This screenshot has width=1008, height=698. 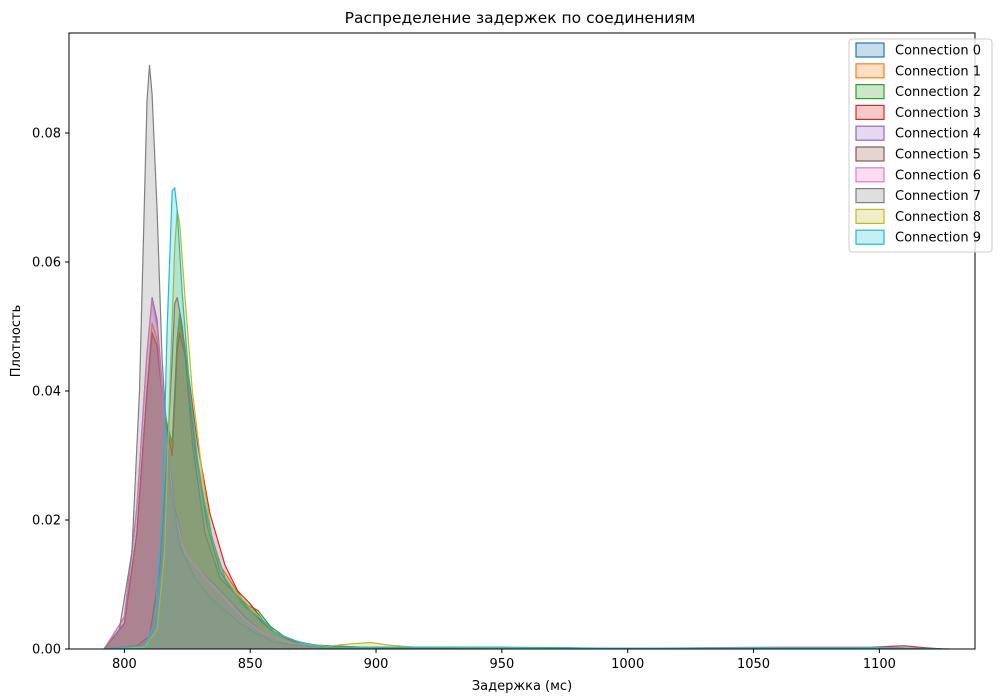 What do you see at coordinates (124, 664) in the screenshot?
I see `x-tick-label: 800` at bounding box center [124, 664].